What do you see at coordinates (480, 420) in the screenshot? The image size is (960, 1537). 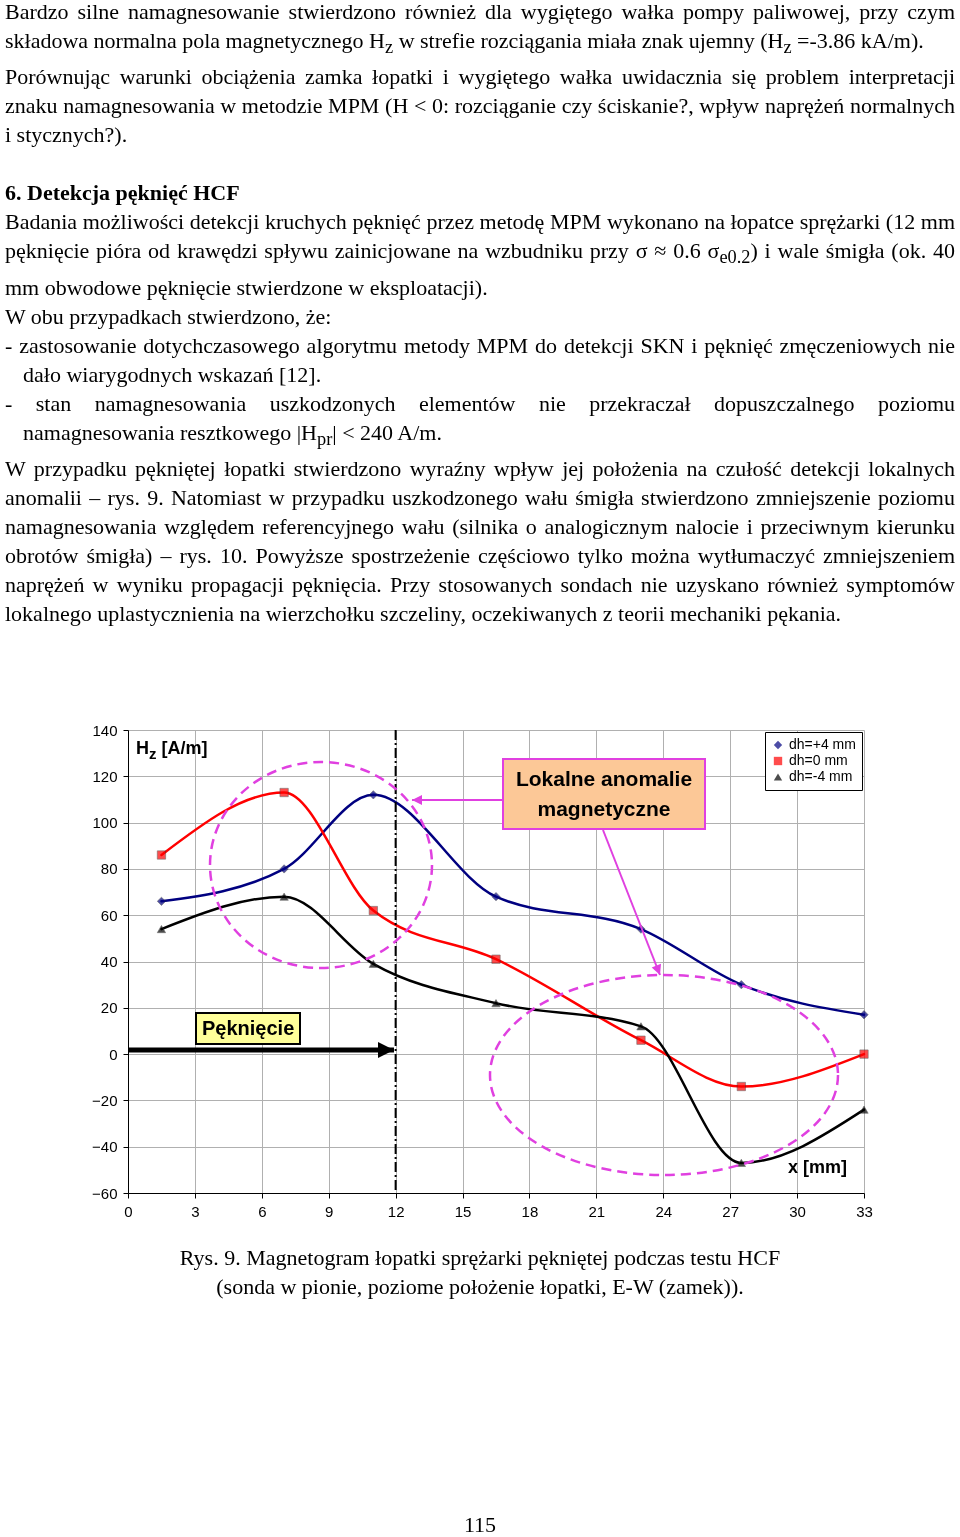 I see `text: - stan namagnesowania uszkodzonych elementów nie przekraczał dopuszczalnego poziomu namagnesowania resztkowego |H$_{pr}$| < 240 A/m.` at bounding box center [480, 420].